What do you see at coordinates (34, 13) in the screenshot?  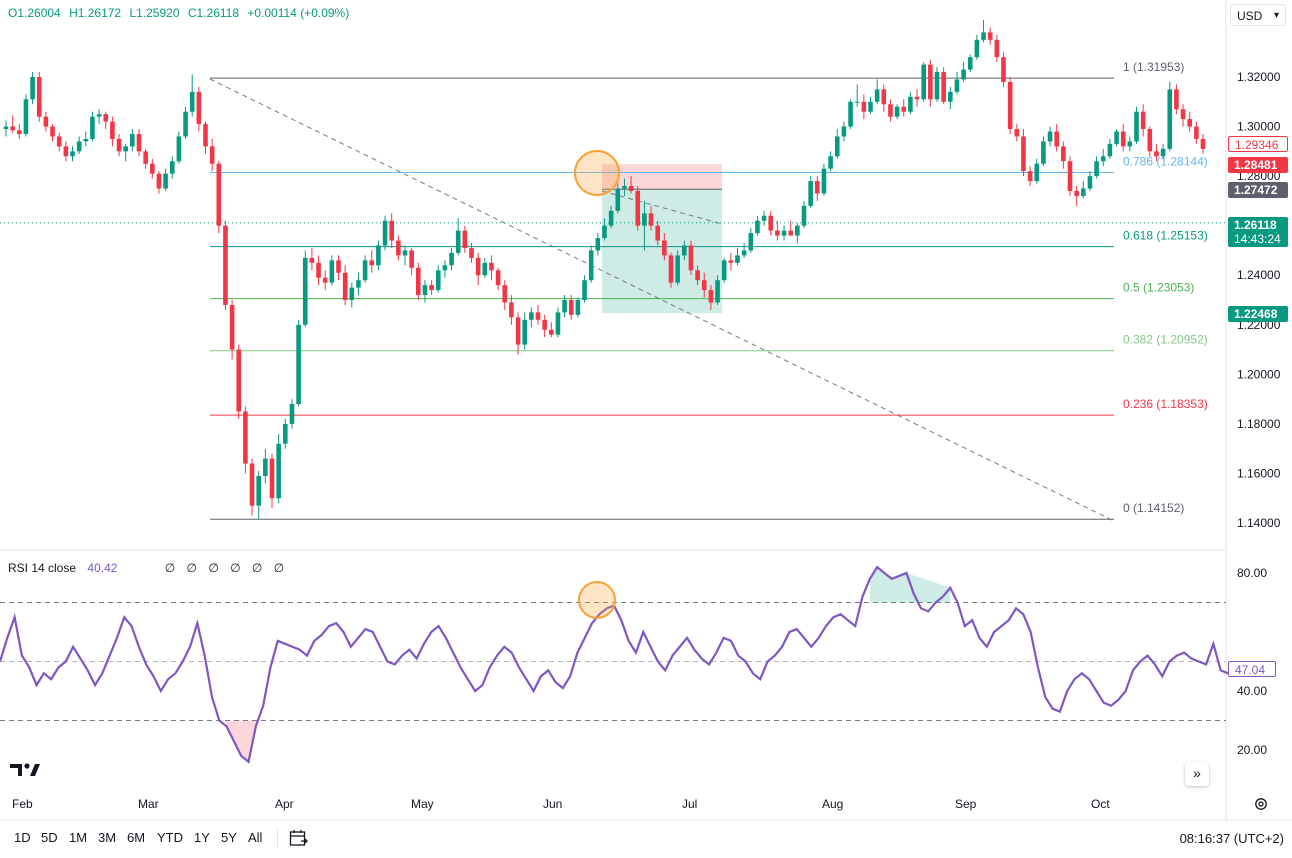 I see `ohlc-open: O1.26004` at bounding box center [34, 13].